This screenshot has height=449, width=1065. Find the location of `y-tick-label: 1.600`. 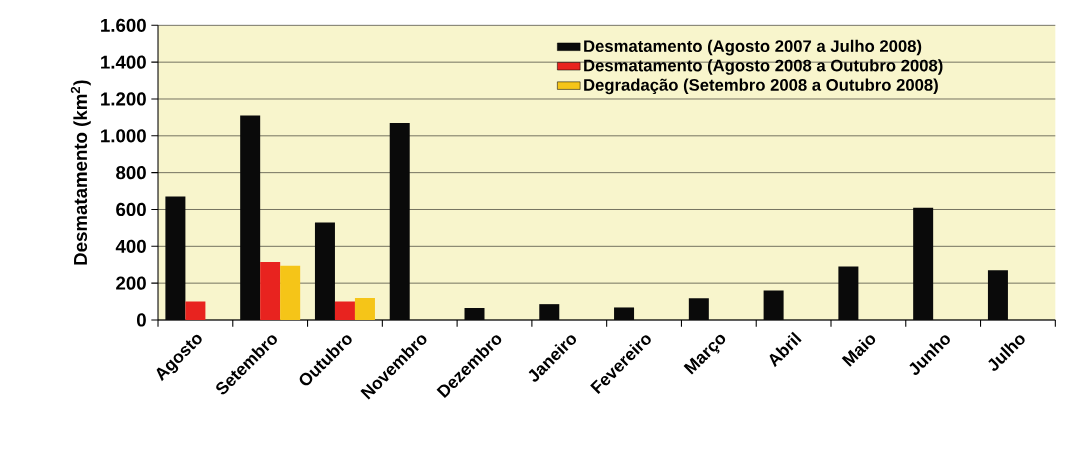

y-tick-label: 1.600 is located at coordinates (123, 25).